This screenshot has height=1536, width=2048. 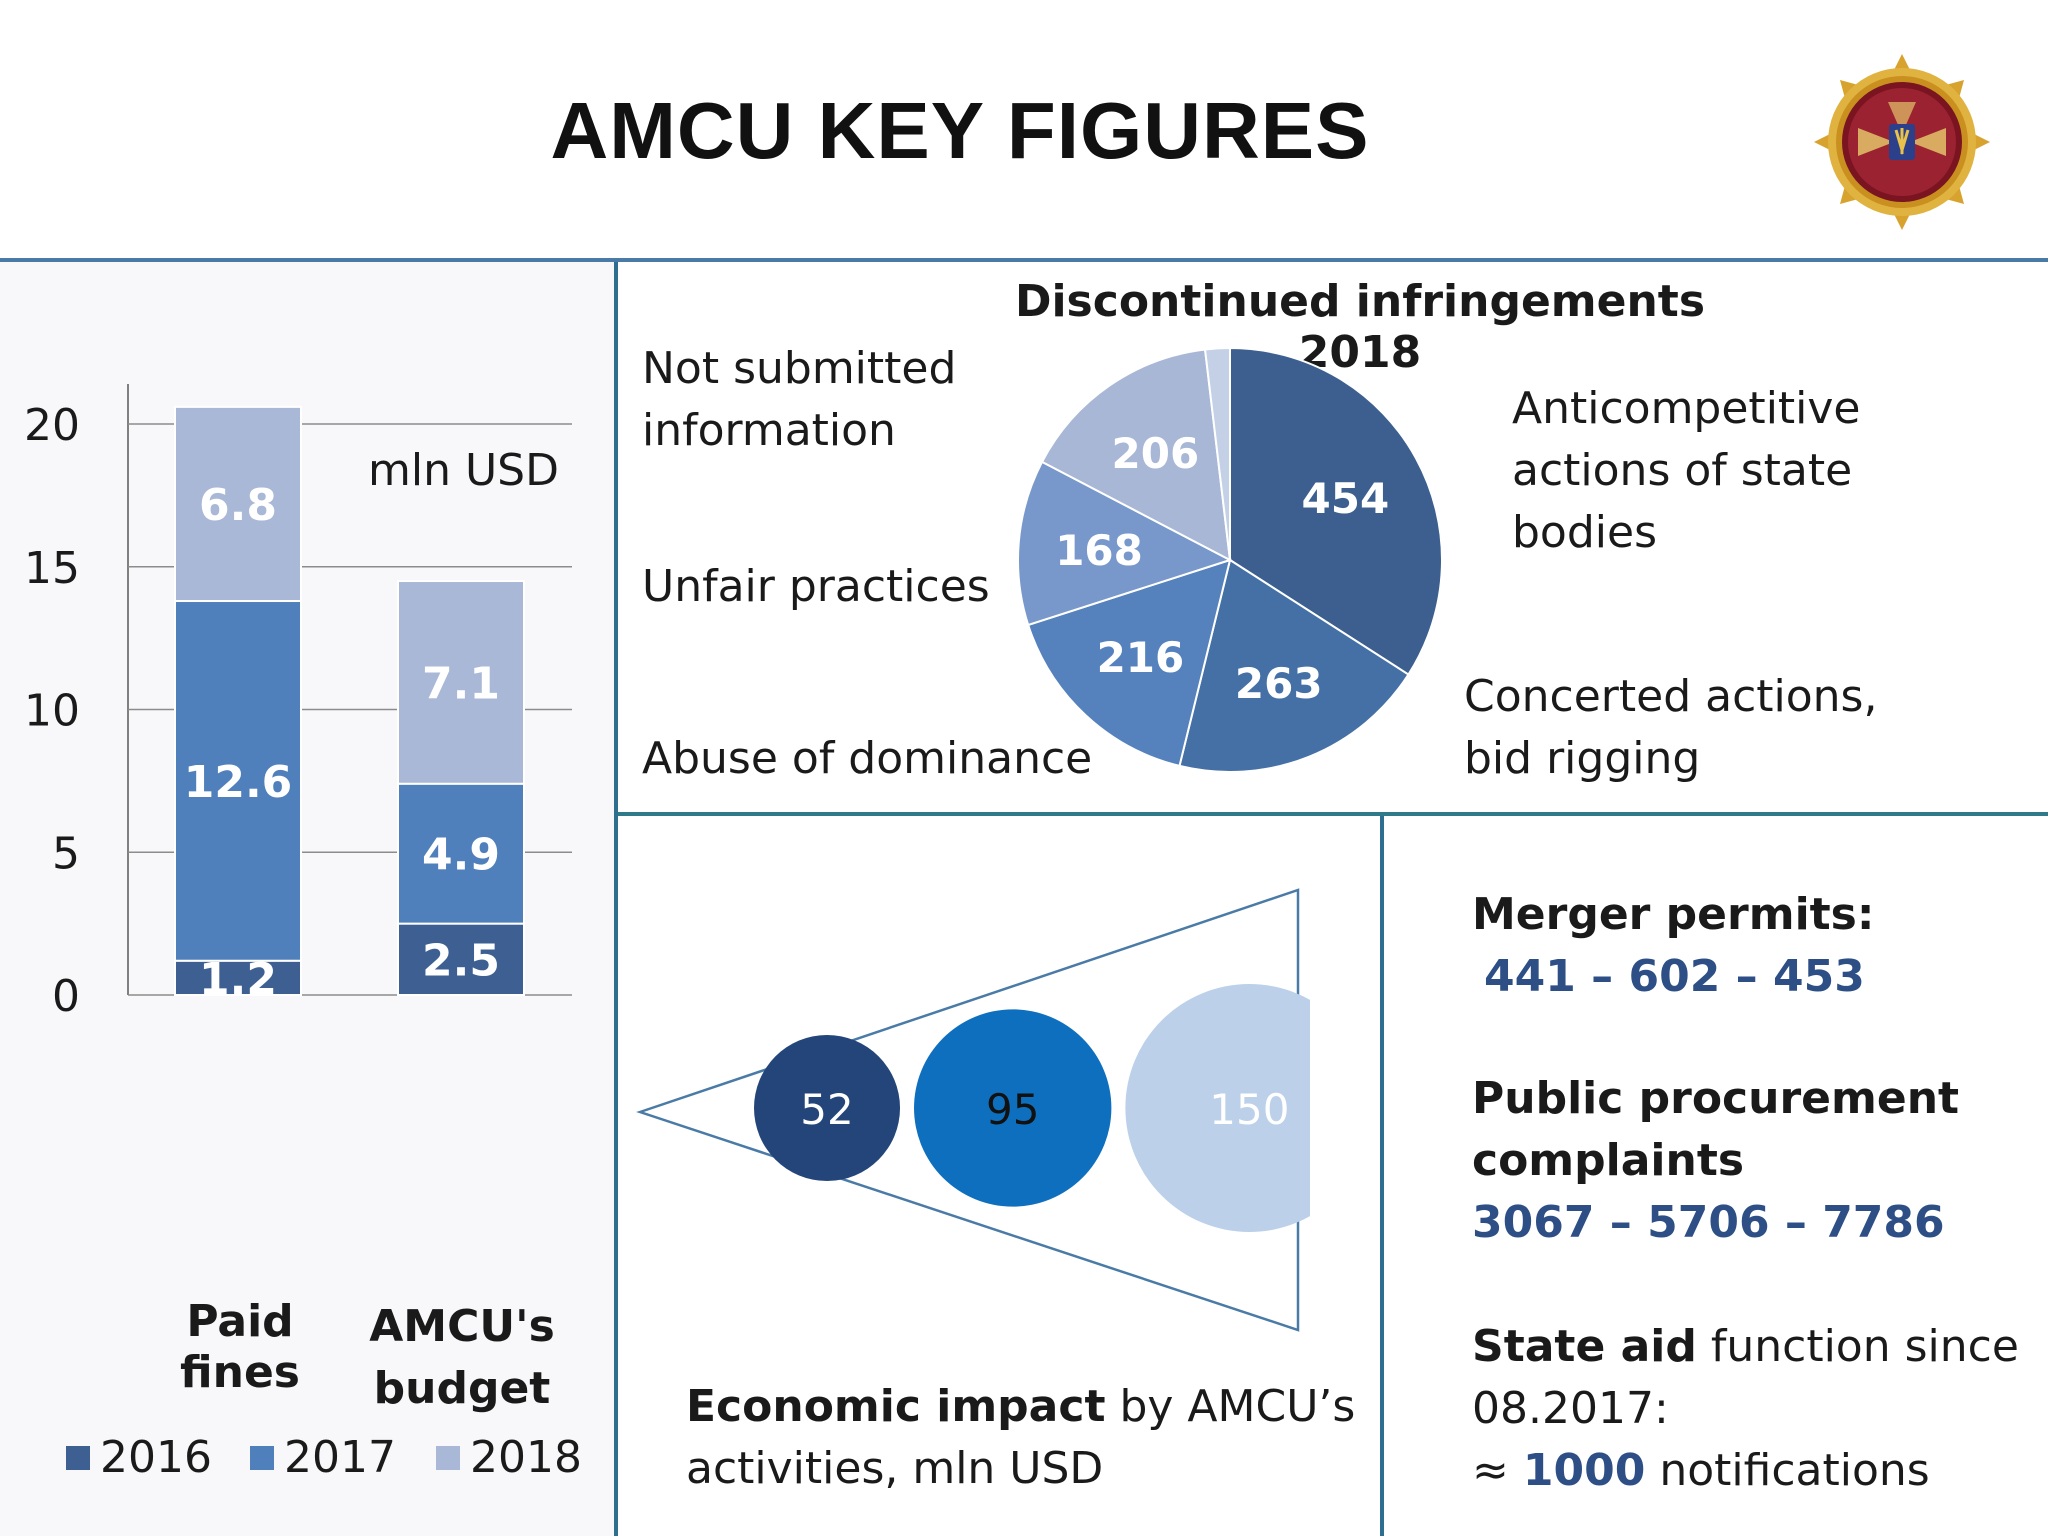 I want to click on bar-value-label: 6.8, so click(x=238, y=505).